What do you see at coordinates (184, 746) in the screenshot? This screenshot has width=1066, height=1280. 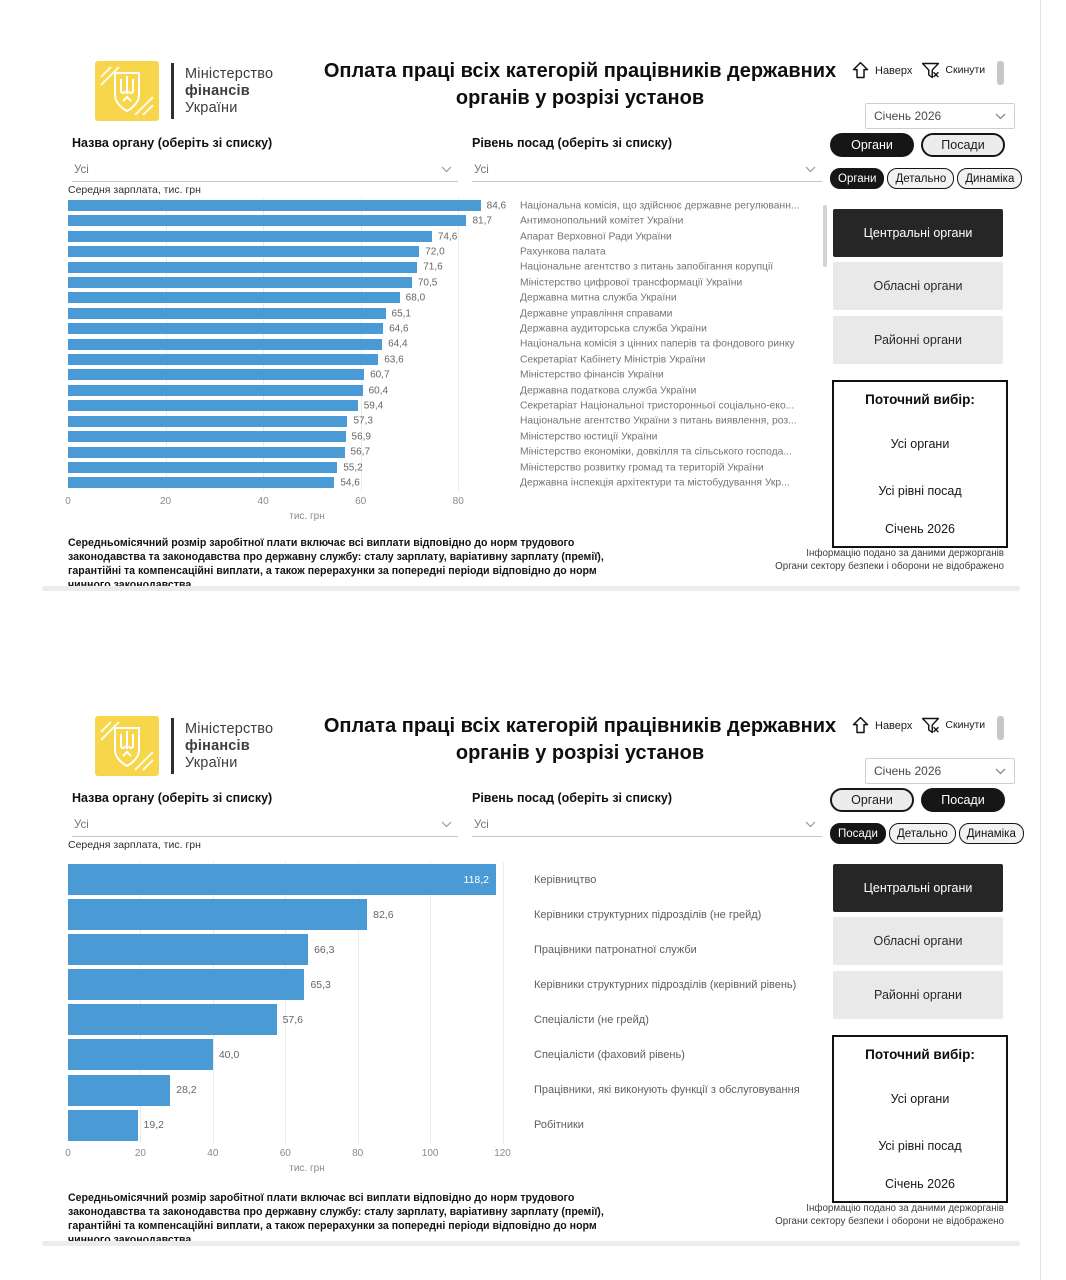 I see `ministry-logo: Міністерство фінансів України` at bounding box center [184, 746].